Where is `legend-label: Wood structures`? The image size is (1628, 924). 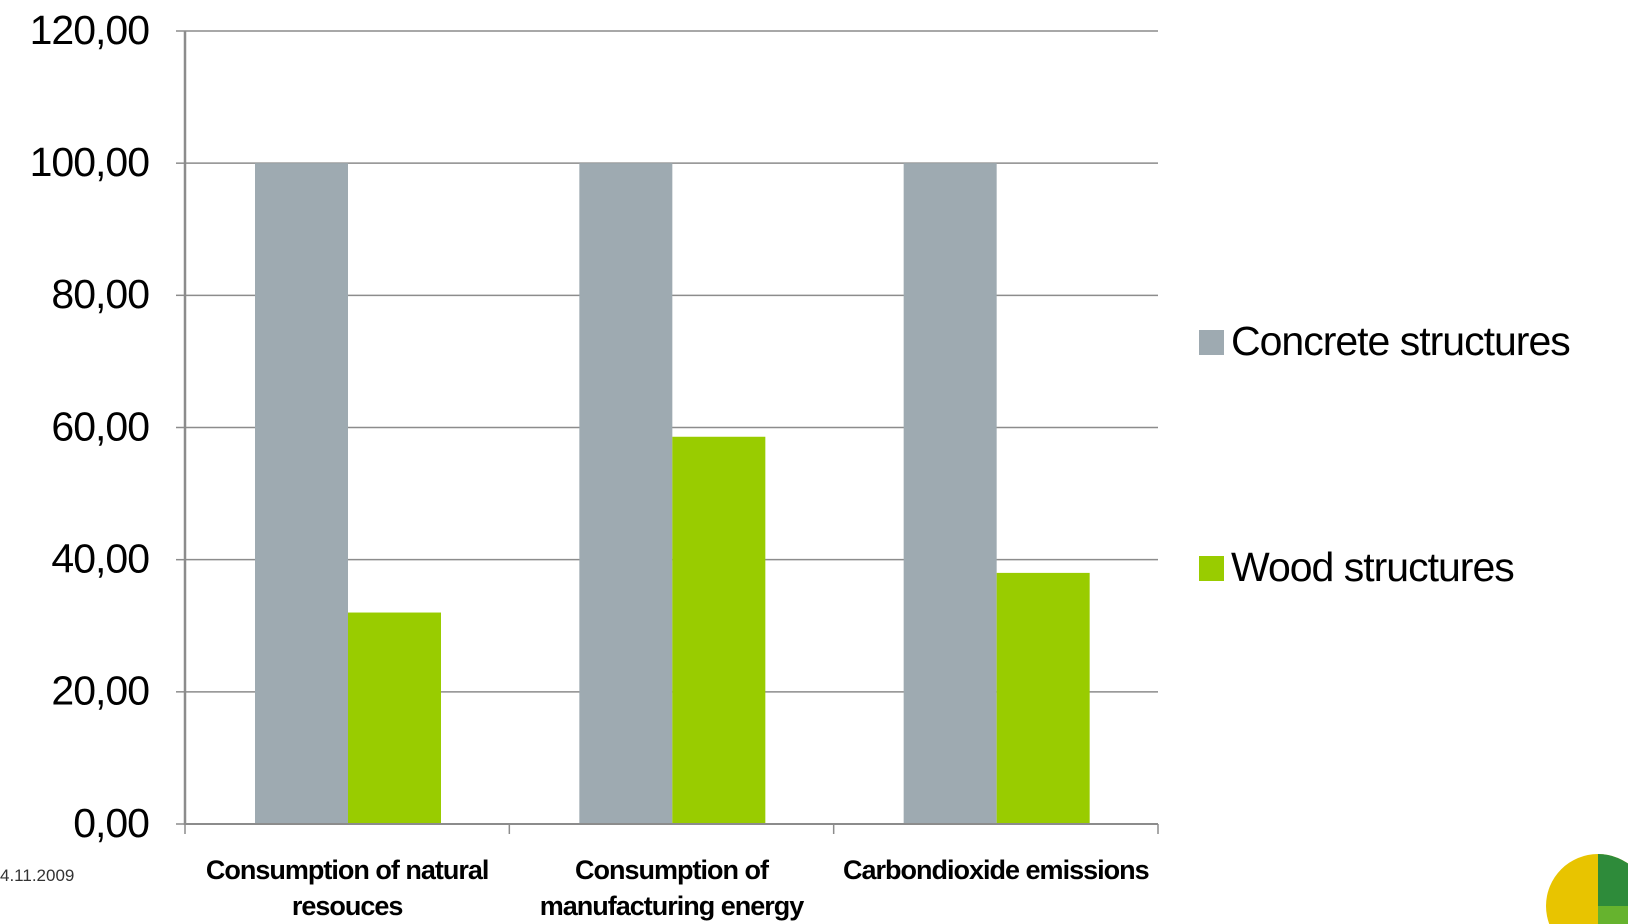 legend-label: Wood structures is located at coordinates (1372, 567).